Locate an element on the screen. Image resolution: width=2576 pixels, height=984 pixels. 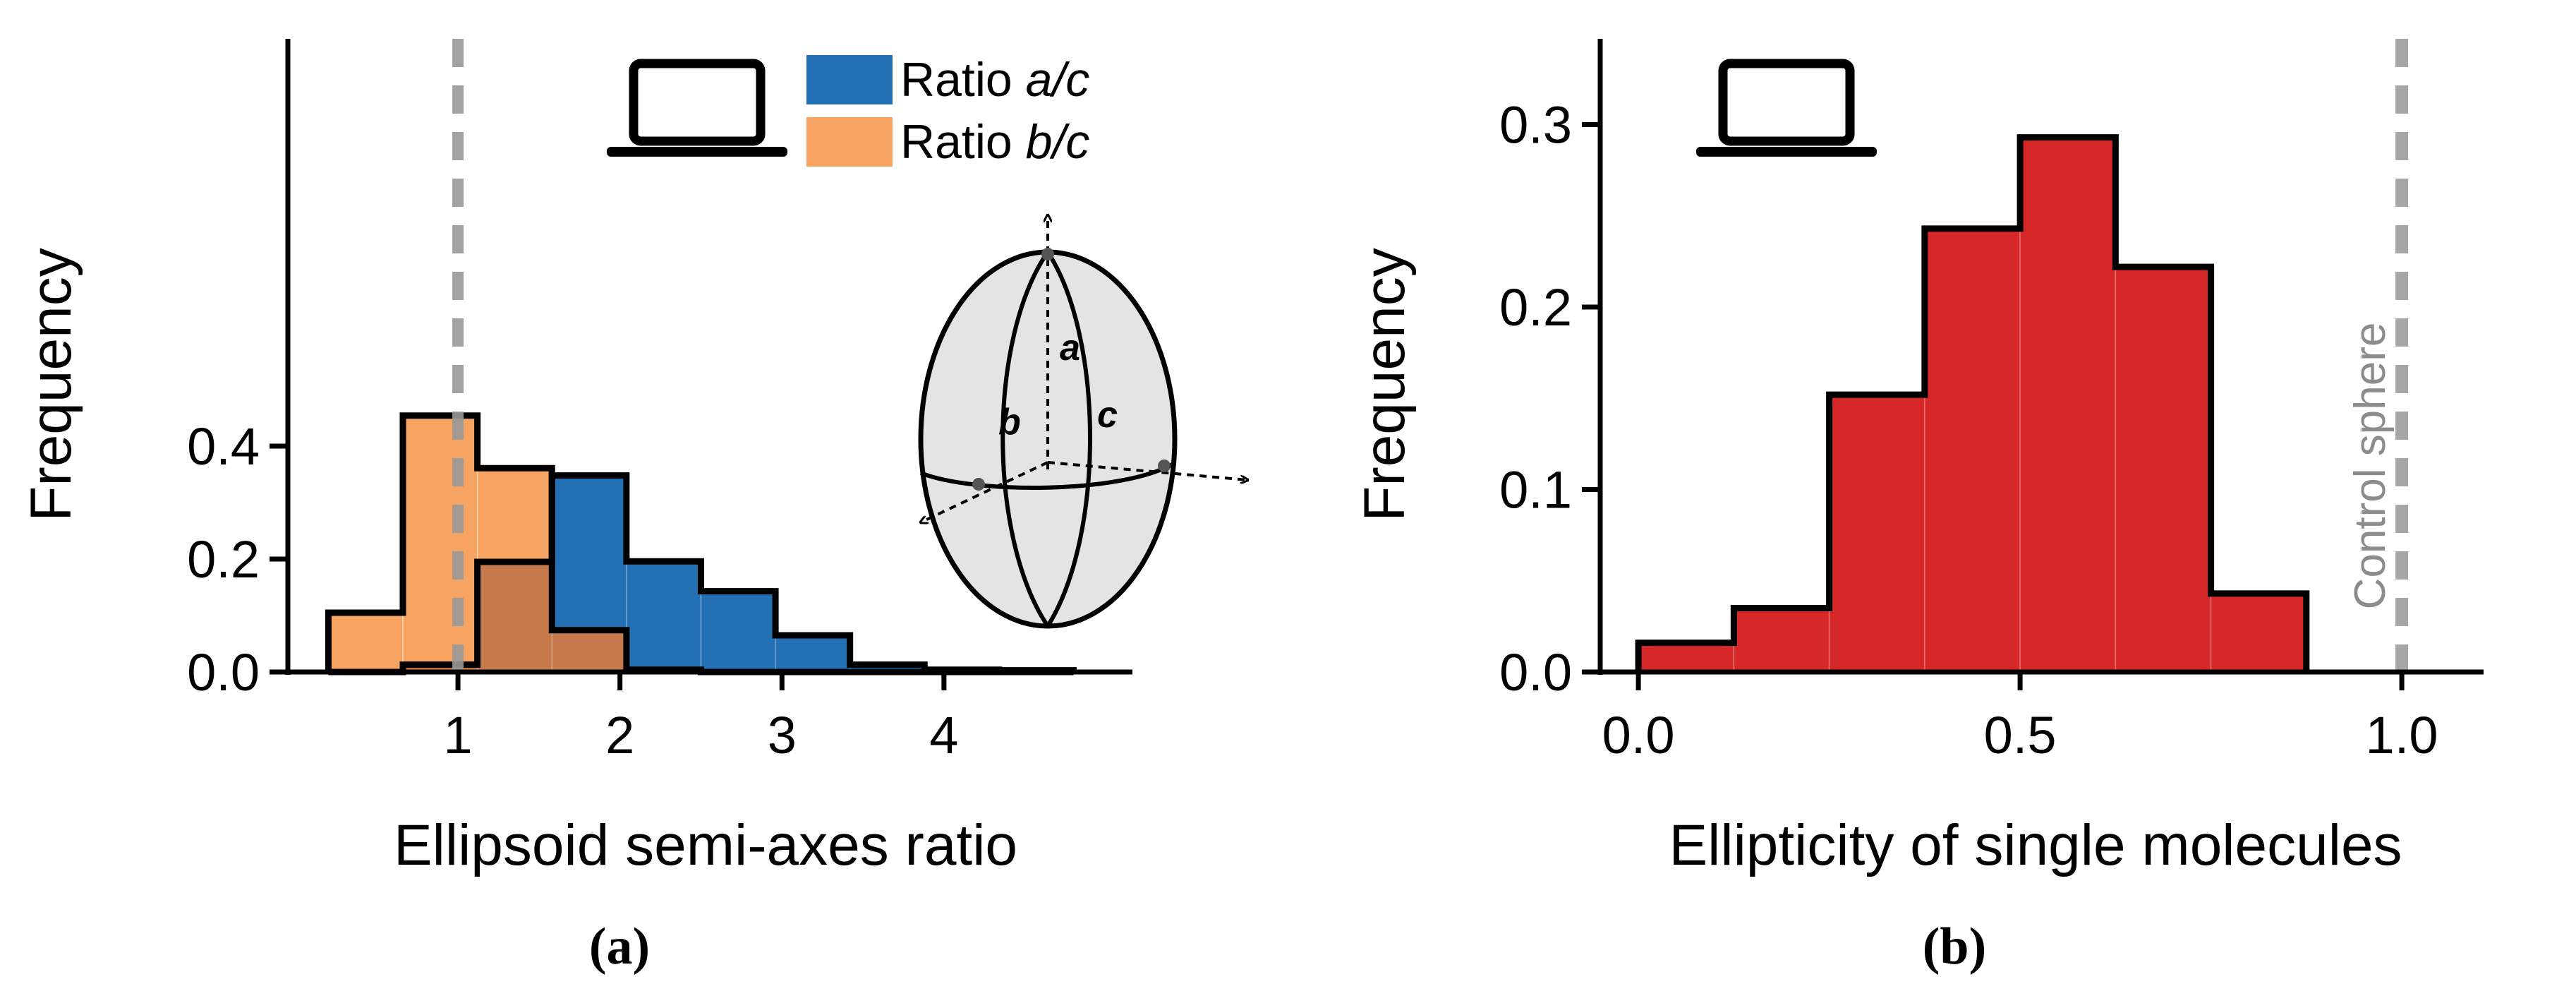
y-tick-label: 0.3 is located at coordinates (1535, 126).